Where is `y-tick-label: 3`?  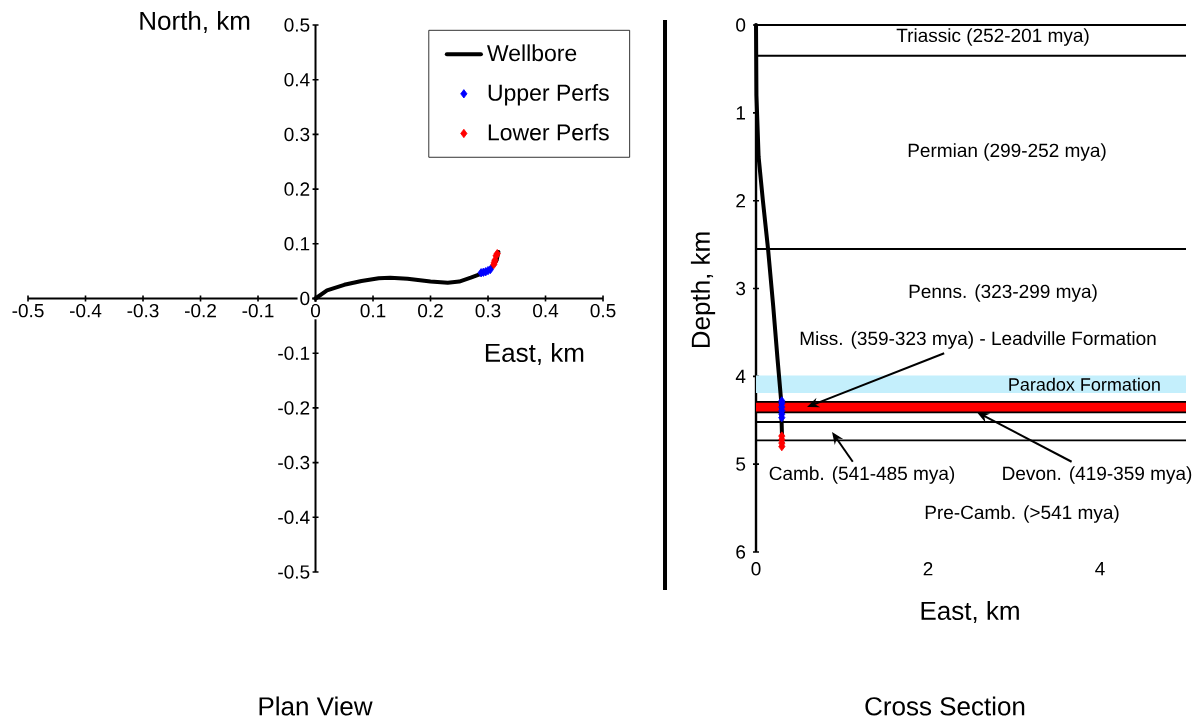
y-tick-label: 3 is located at coordinates (741, 288).